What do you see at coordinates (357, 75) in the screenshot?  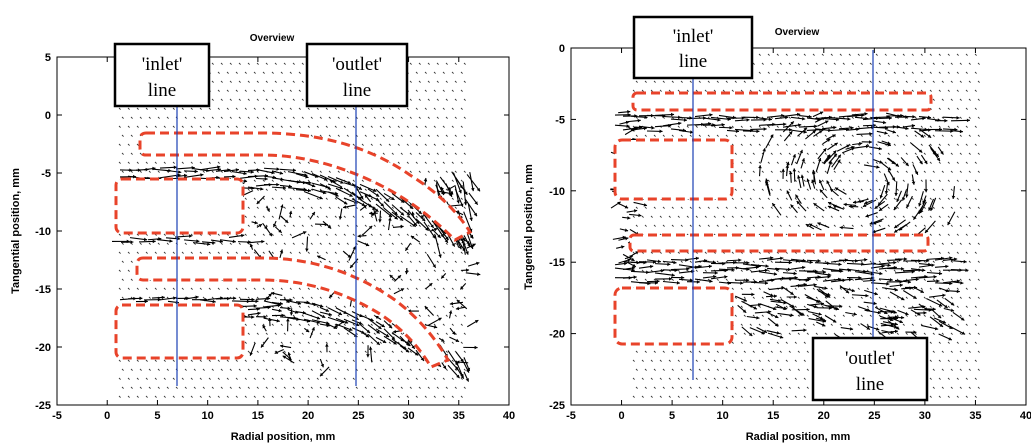 I see `left-outlet-callout: 'outlet' line` at bounding box center [357, 75].